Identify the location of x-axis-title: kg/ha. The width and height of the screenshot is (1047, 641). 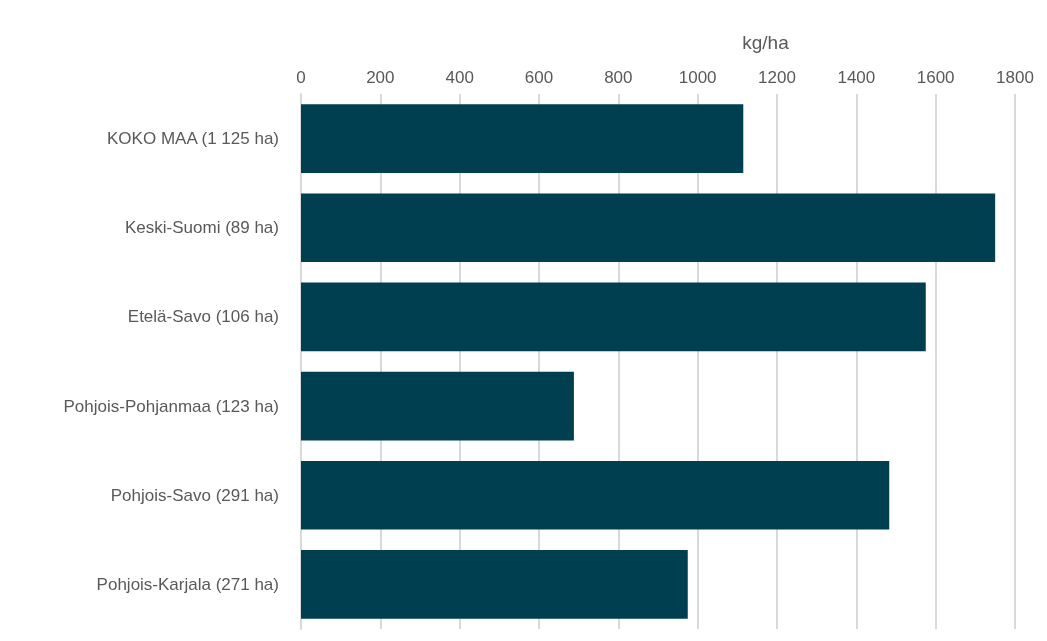
(766, 42).